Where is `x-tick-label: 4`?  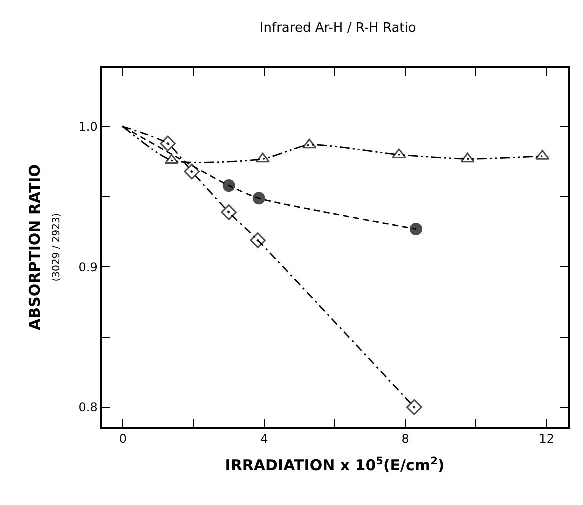
x-tick-label: 4 is located at coordinates (264, 439).